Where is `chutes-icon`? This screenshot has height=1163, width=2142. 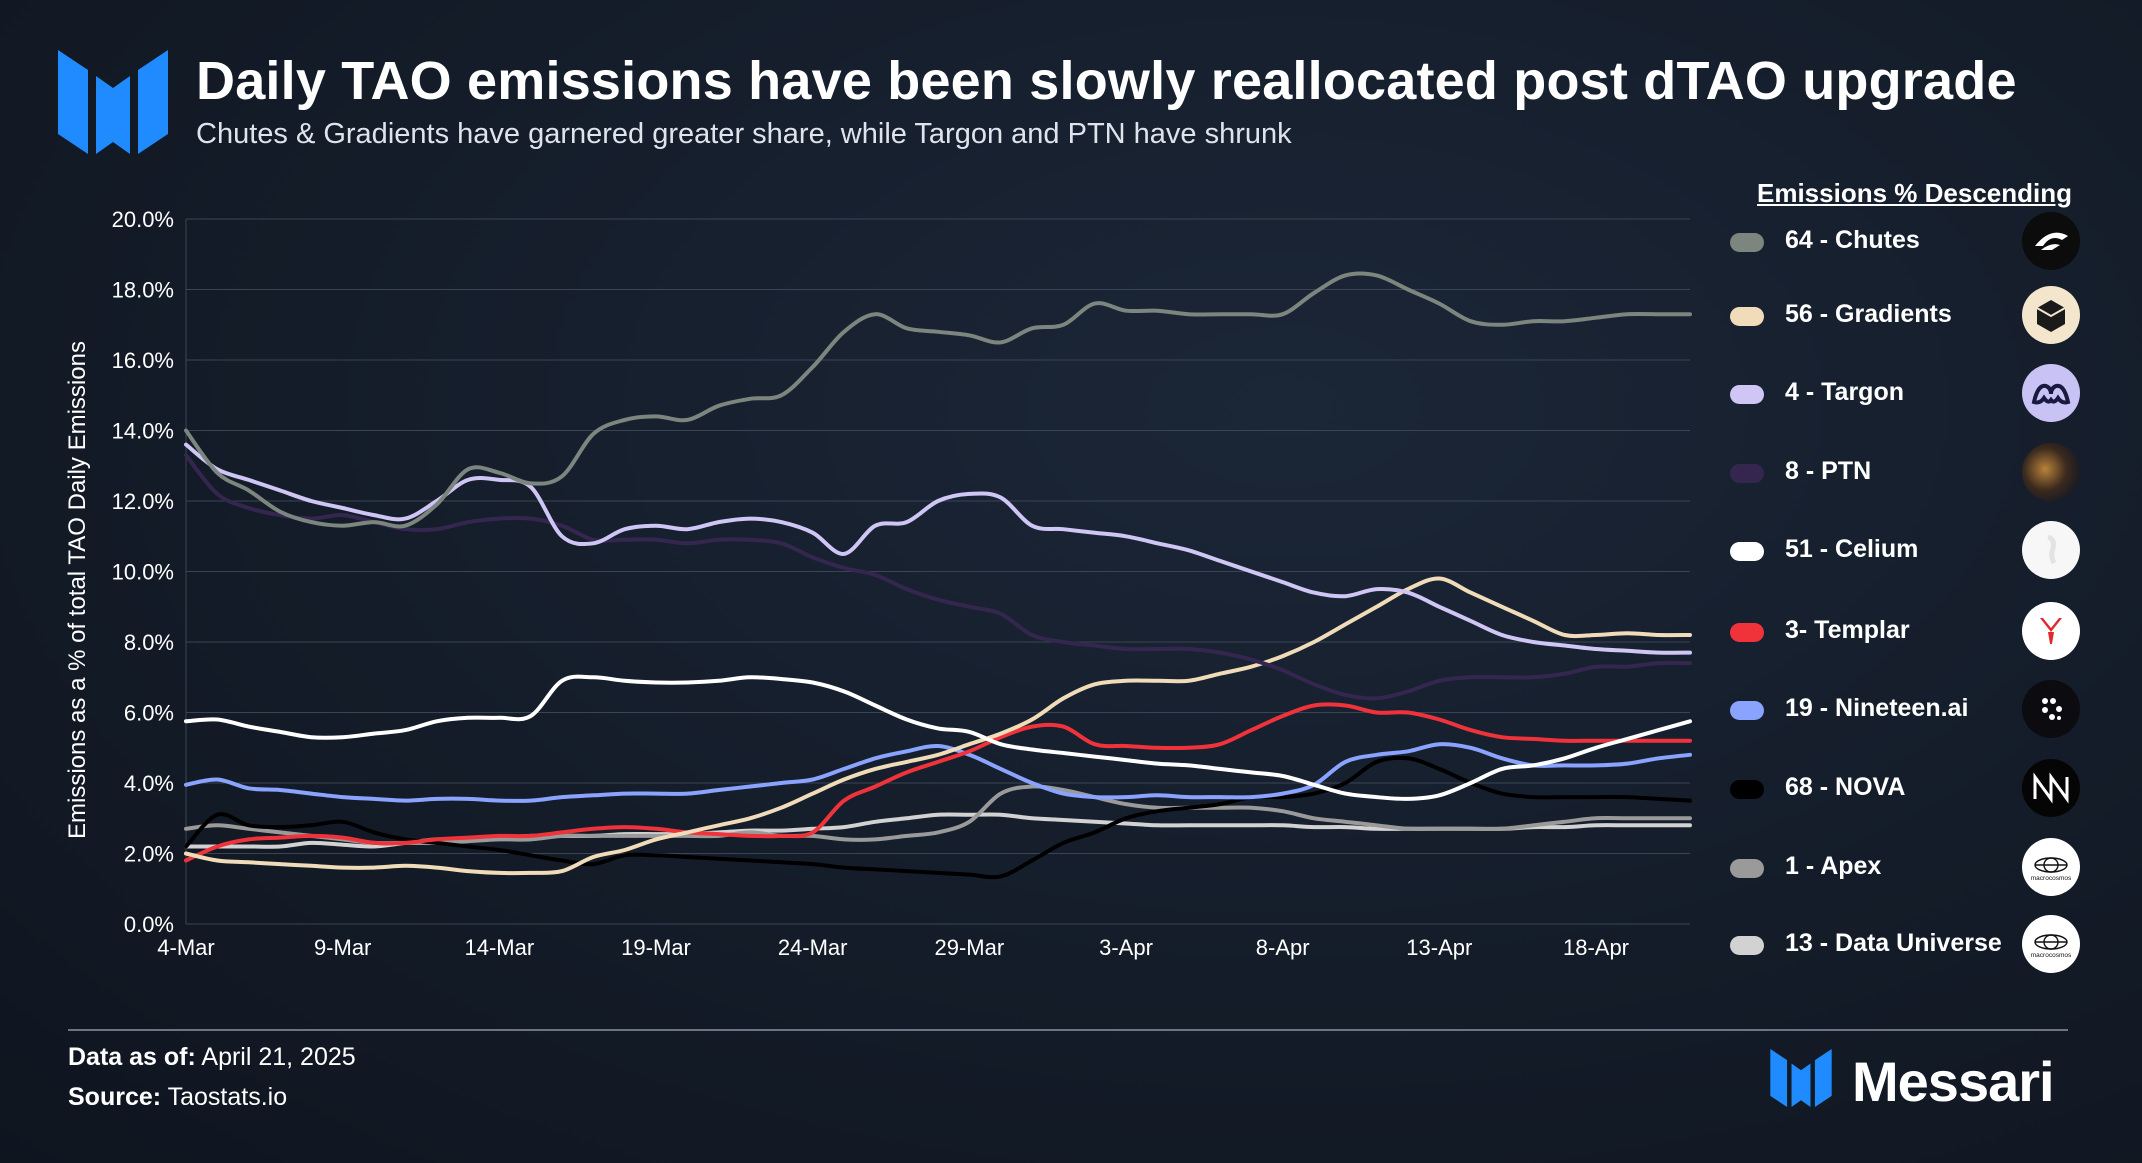
chutes-icon is located at coordinates (2051, 241).